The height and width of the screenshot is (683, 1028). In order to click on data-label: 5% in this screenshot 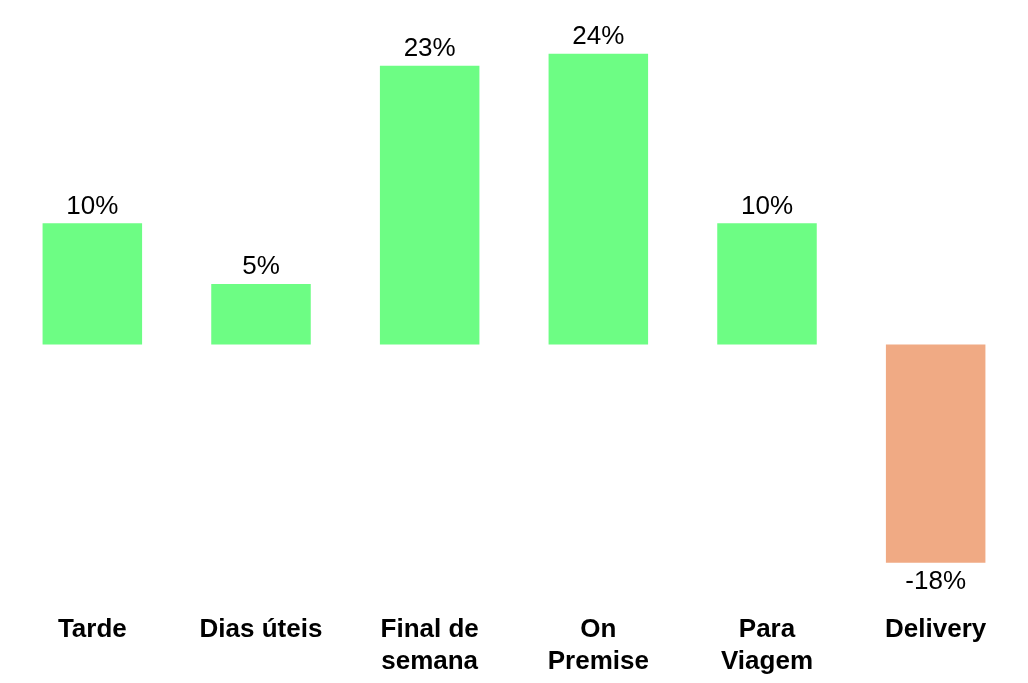, I will do `click(261, 265)`.